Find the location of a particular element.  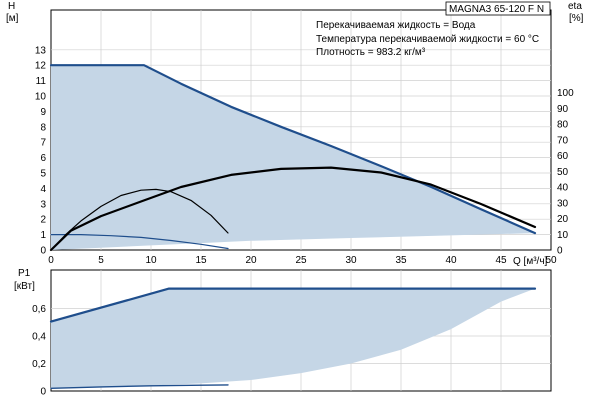

eta-tick-label: 60 is located at coordinates (563, 156).